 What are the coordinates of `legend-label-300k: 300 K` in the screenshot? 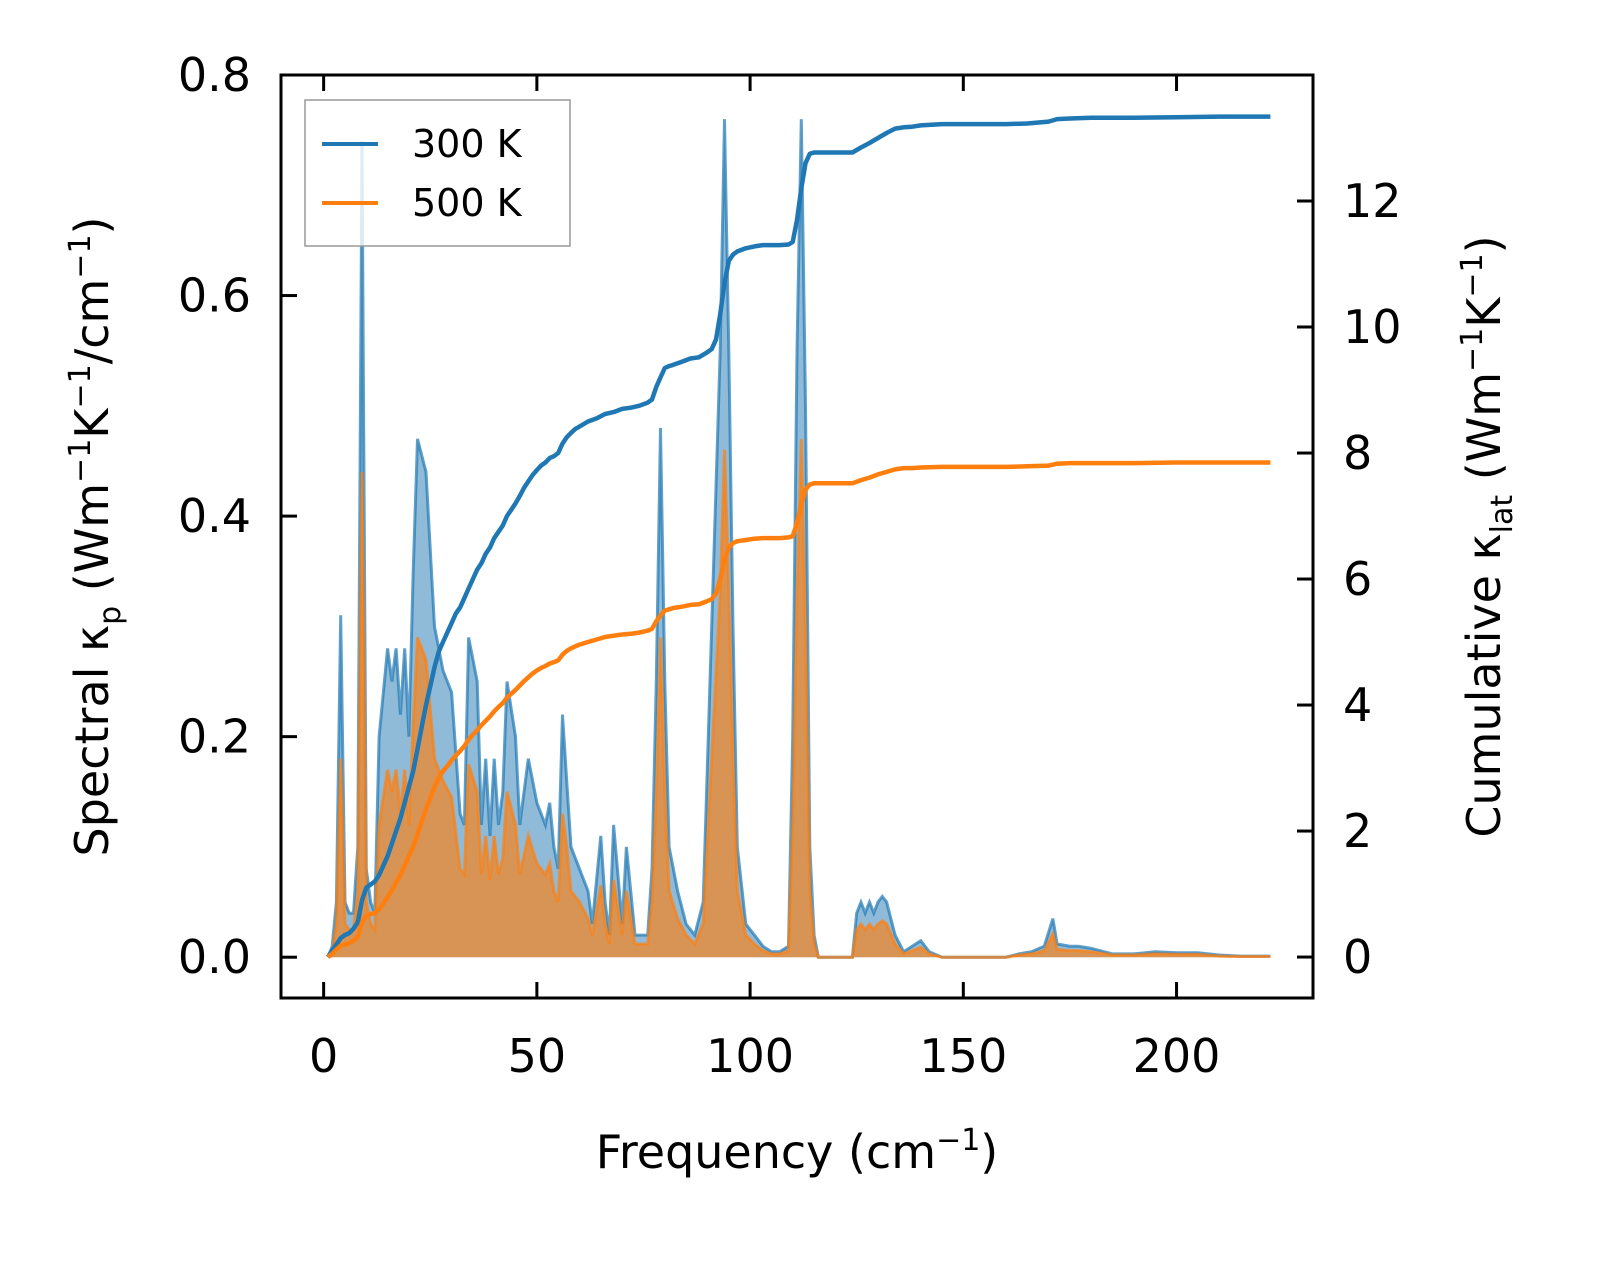 It's located at (467, 144).